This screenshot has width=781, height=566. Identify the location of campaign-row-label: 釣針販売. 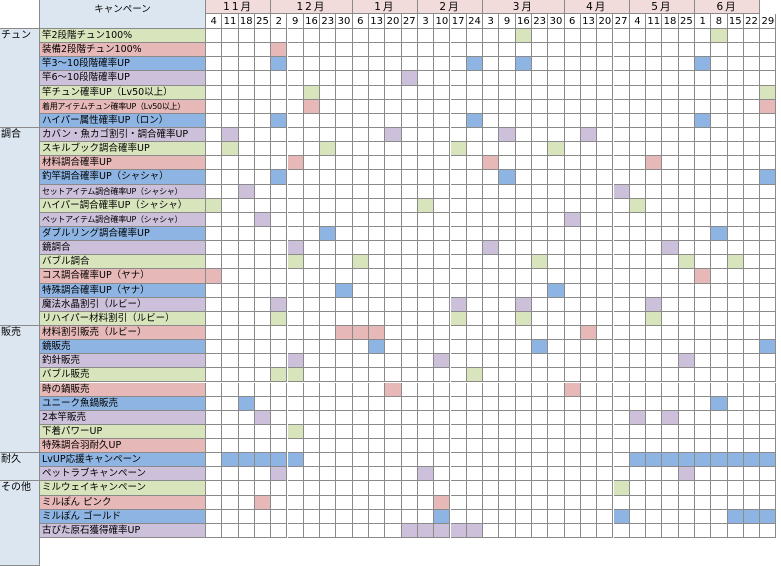
(123, 361).